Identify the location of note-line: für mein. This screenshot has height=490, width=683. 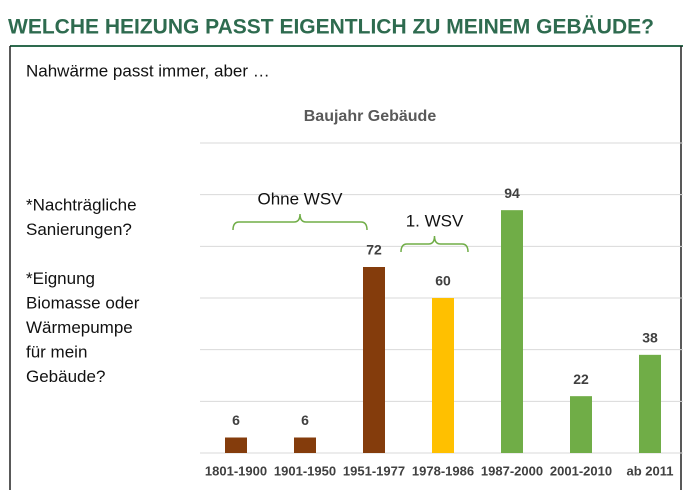
(56, 351).